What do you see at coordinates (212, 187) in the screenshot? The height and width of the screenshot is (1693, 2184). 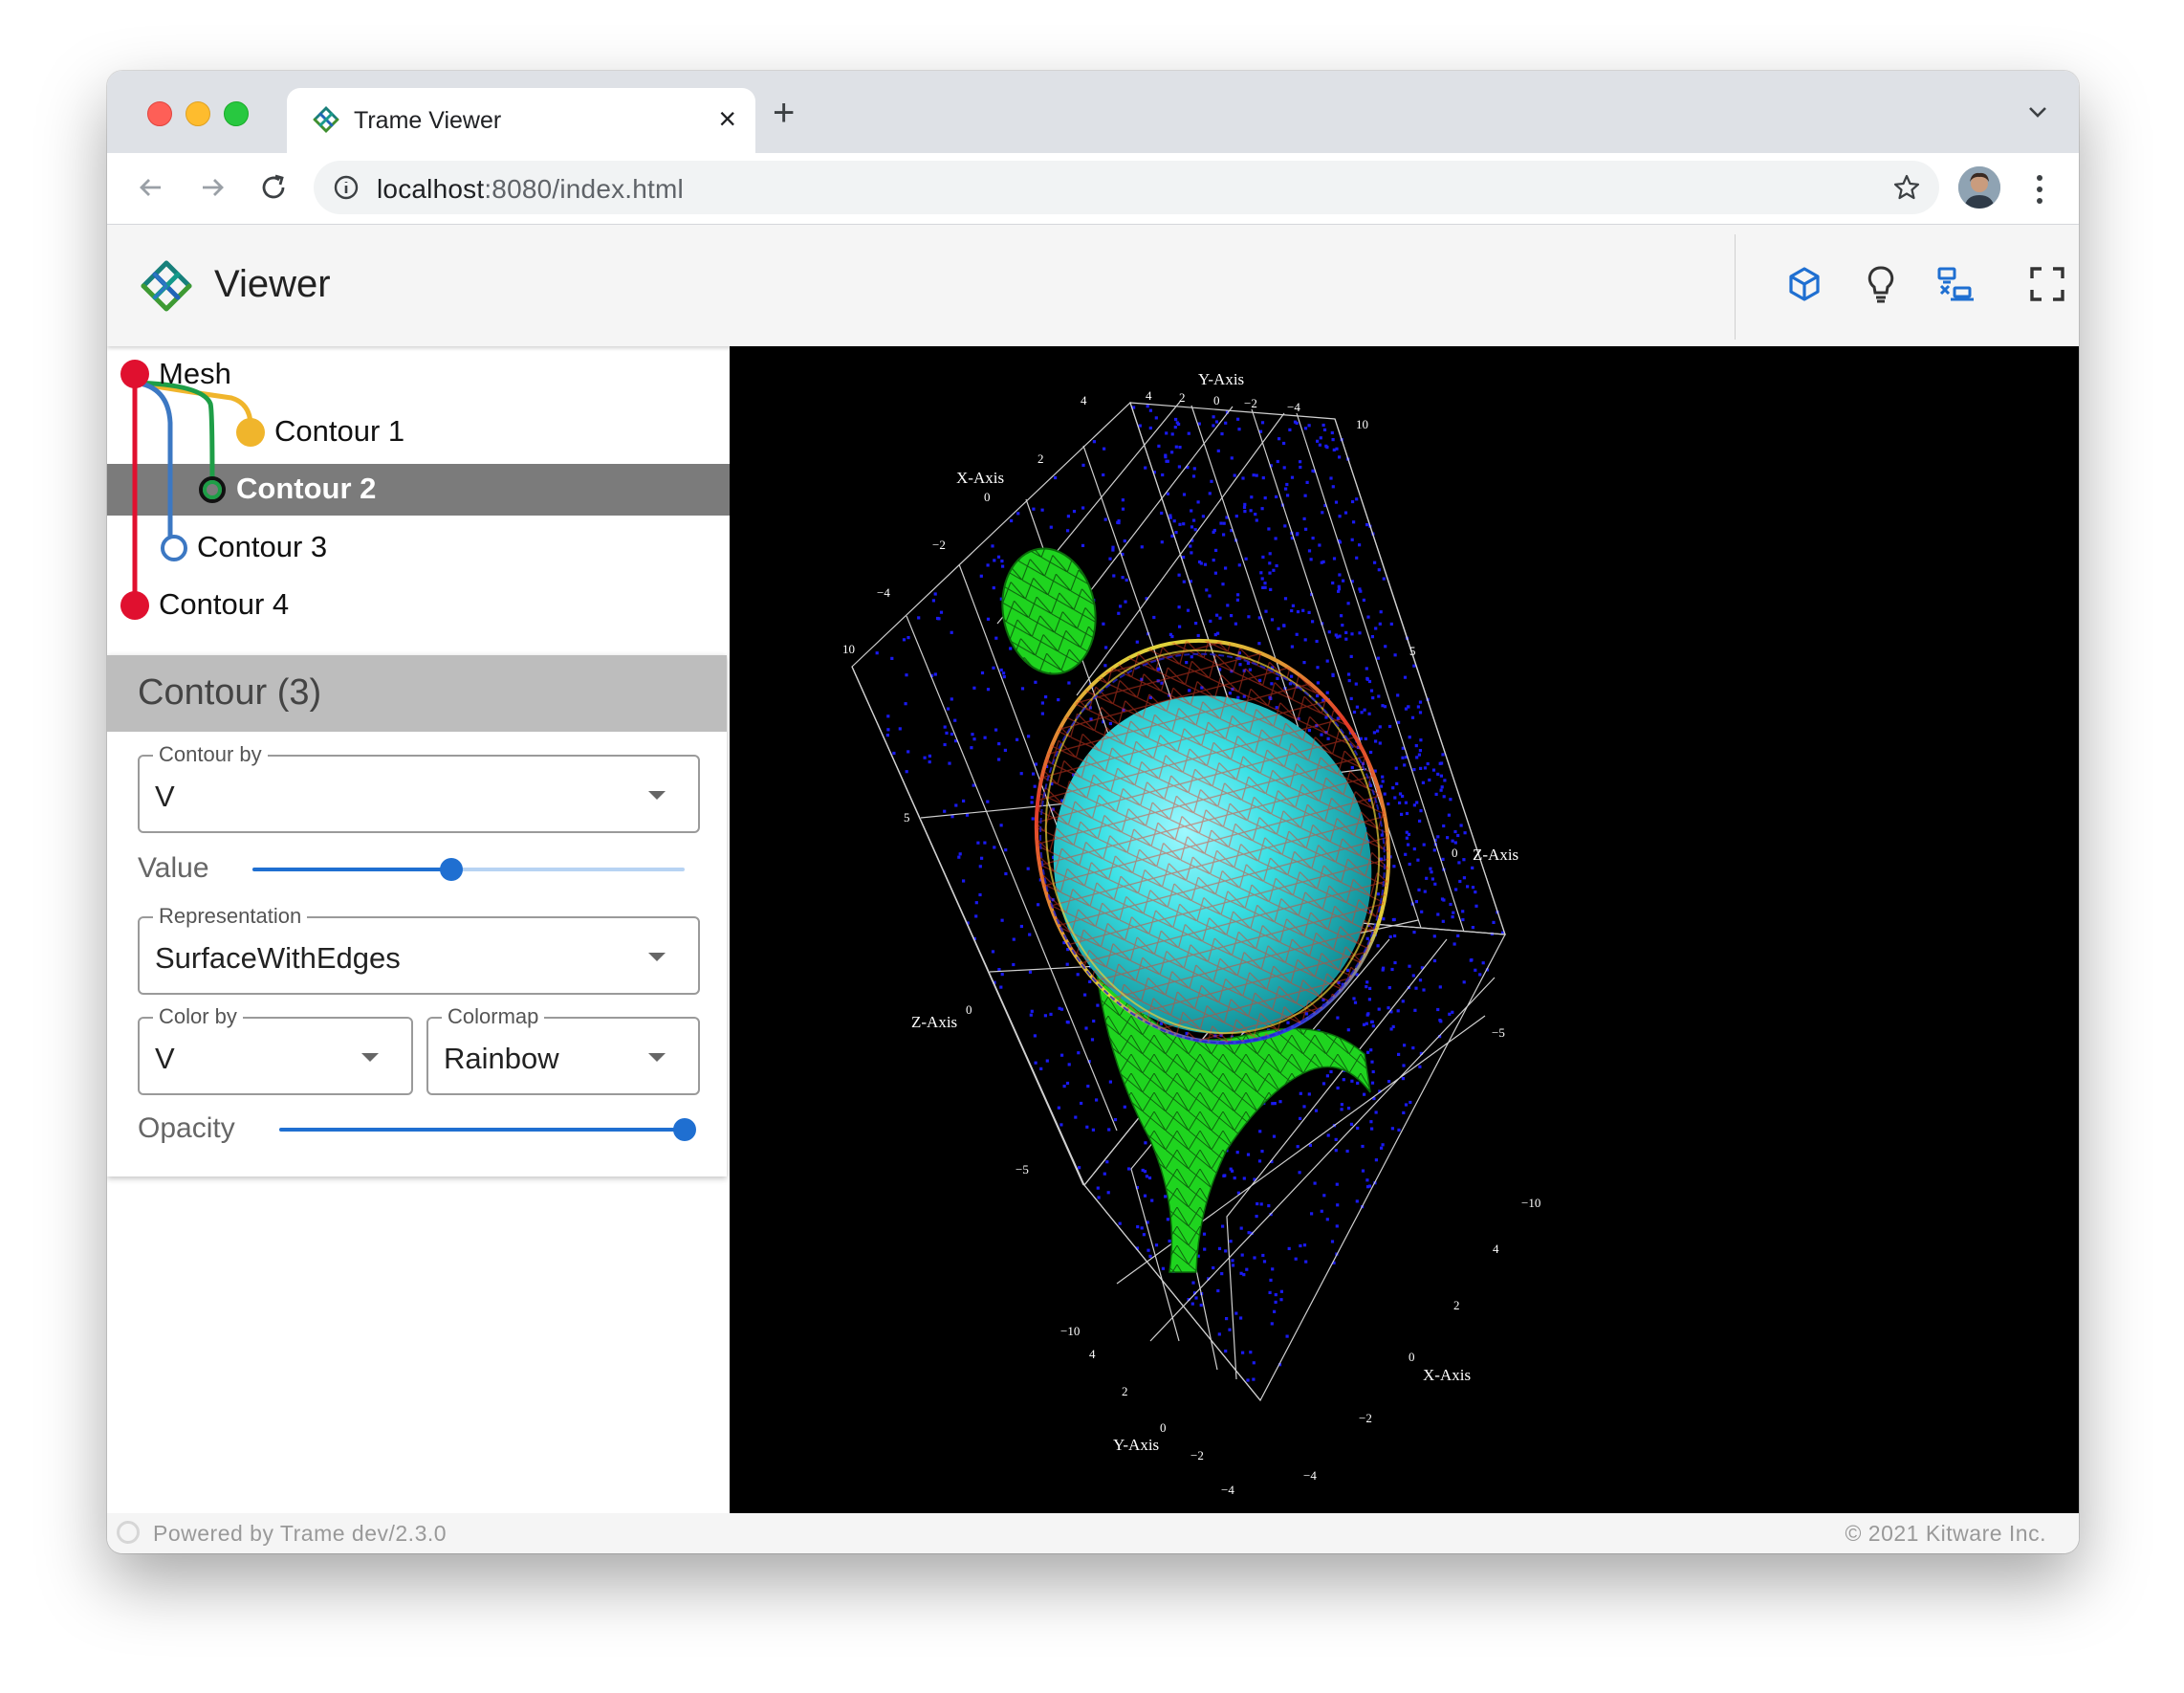 I see `forward-arrow-icon` at bounding box center [212, 187].